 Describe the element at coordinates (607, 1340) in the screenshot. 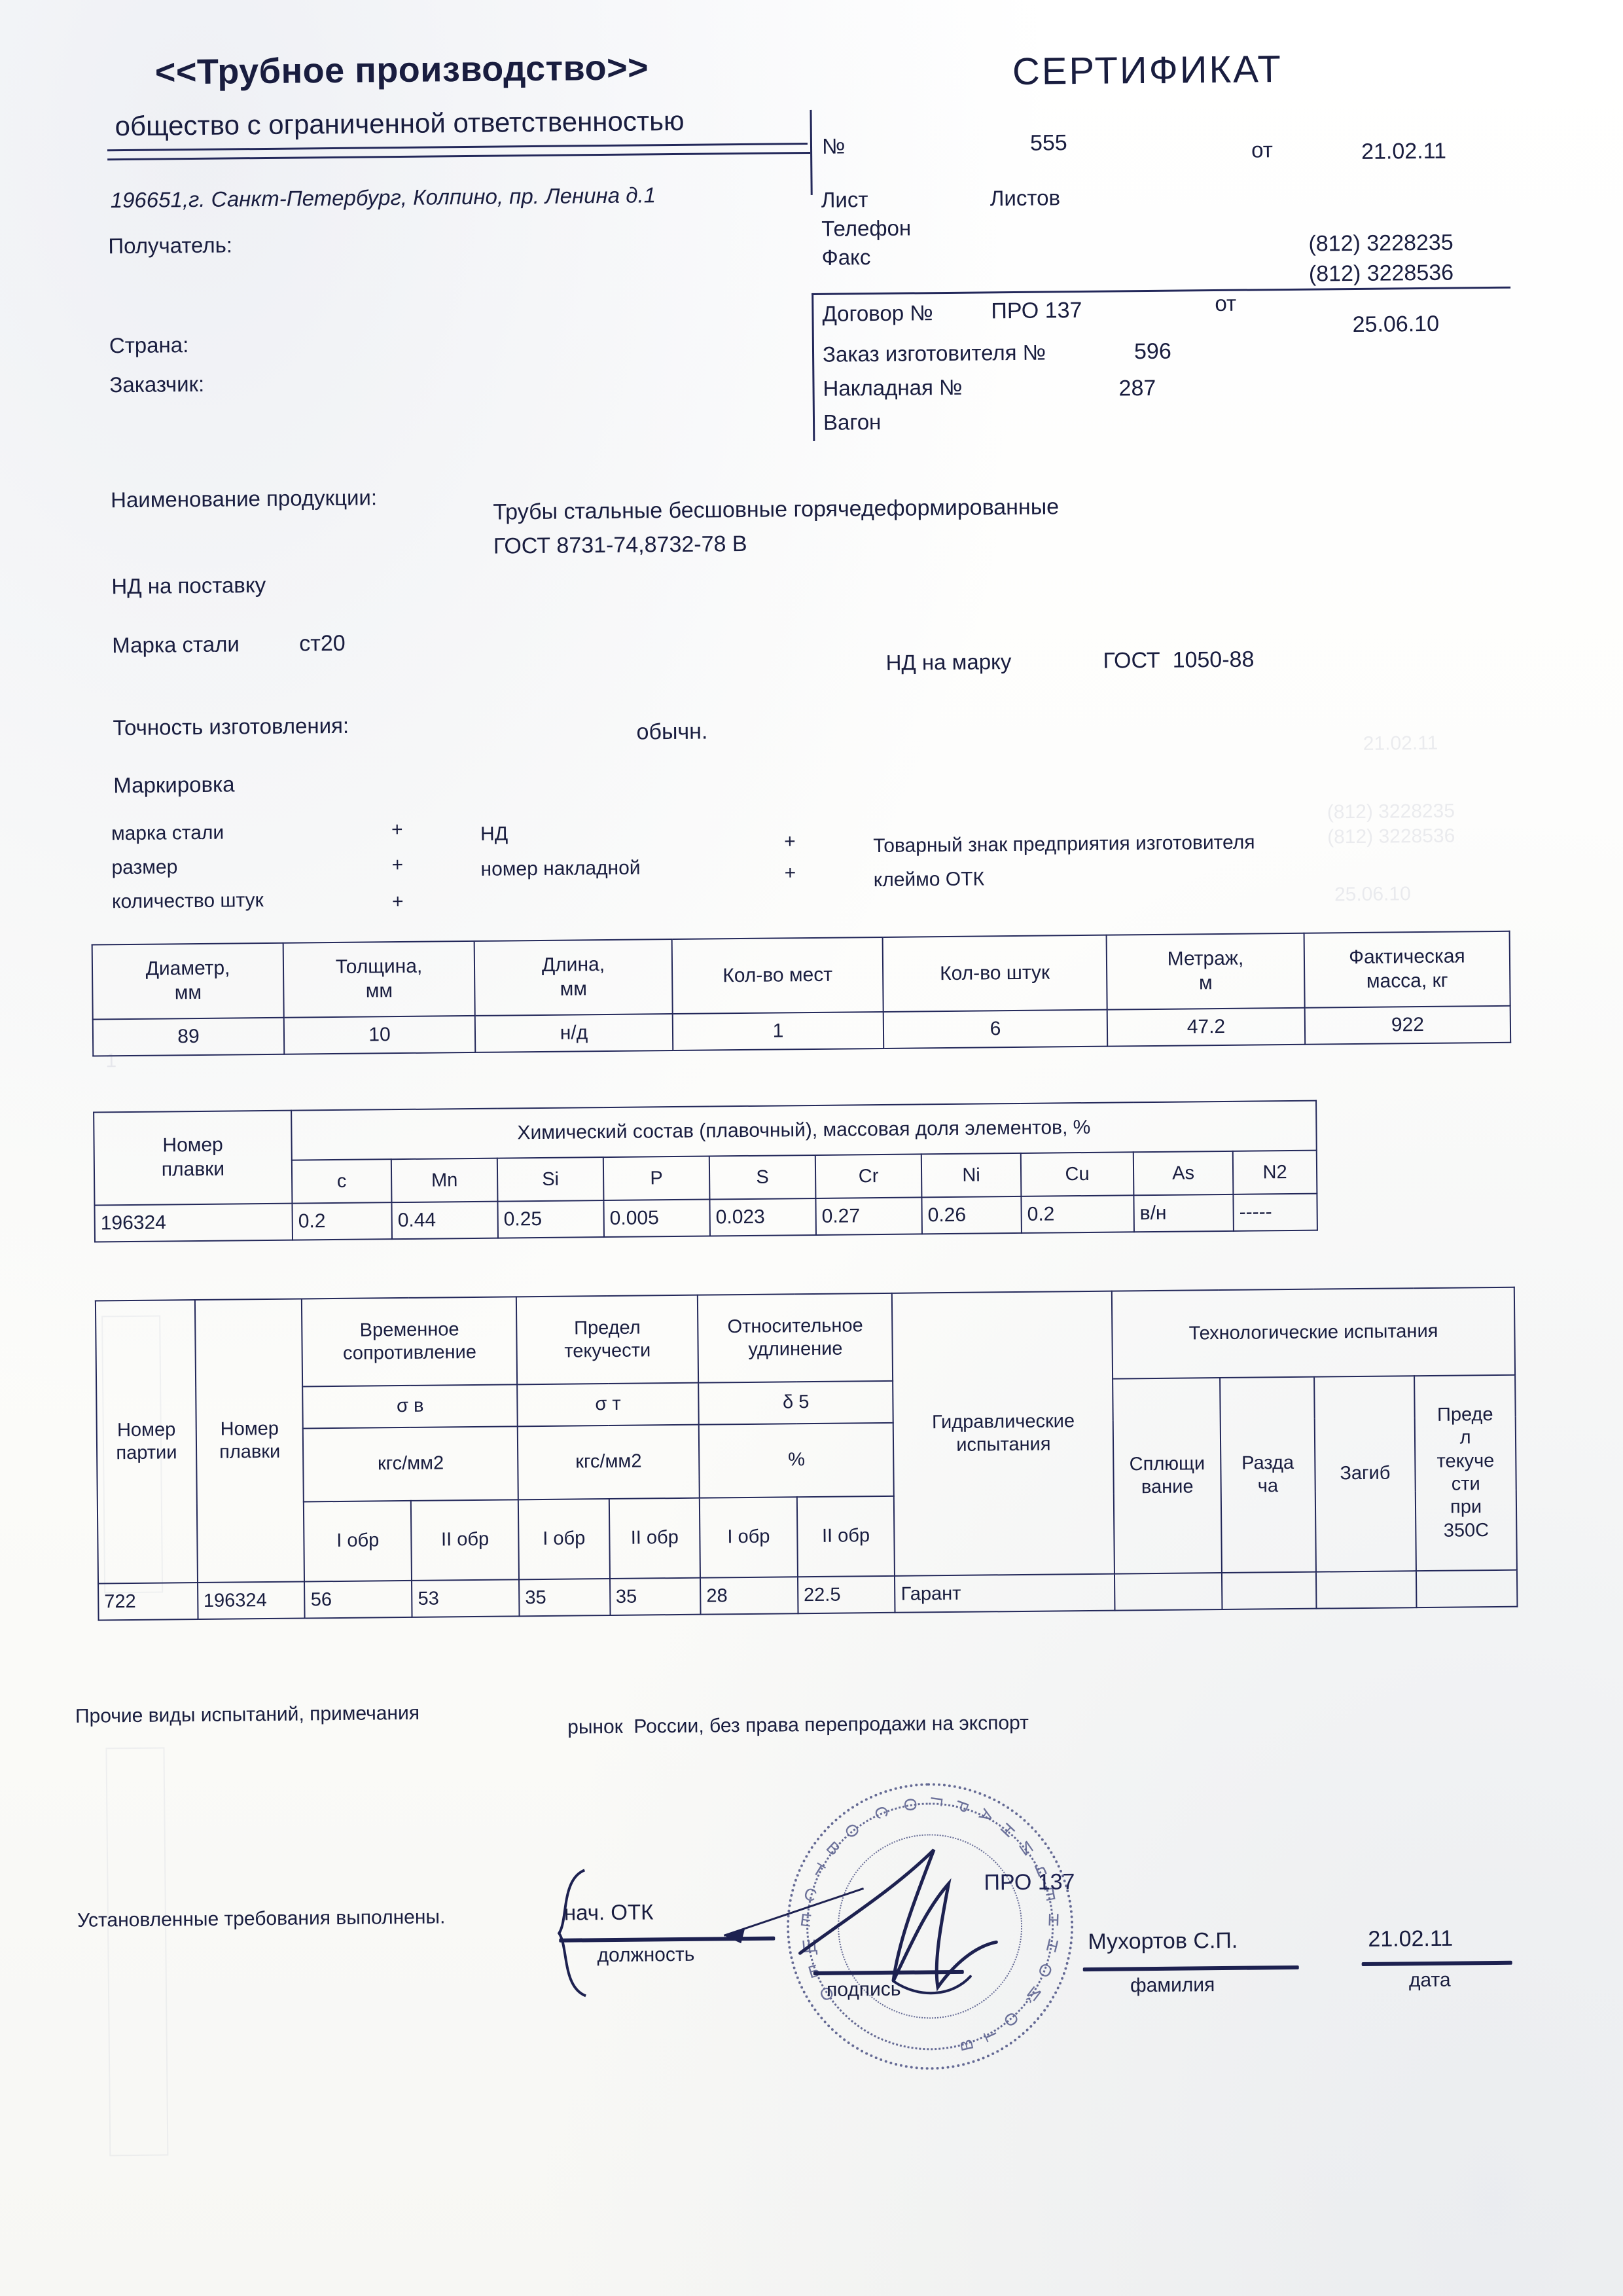

I see `col-yield-strength: Предел текучести` at that location.